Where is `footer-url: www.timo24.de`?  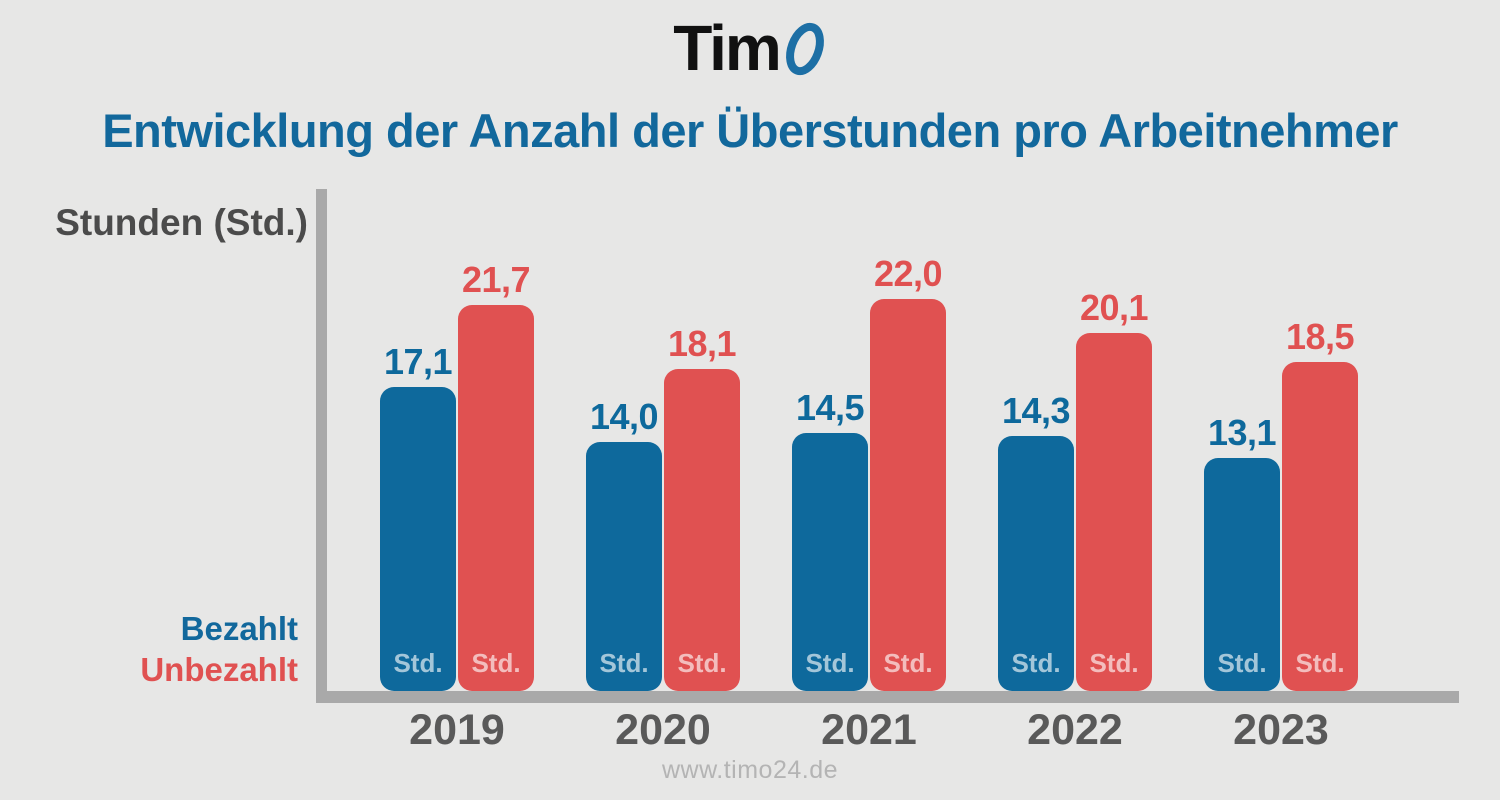 footer-url: www.timo24.de is located at coordinates (750, 770).